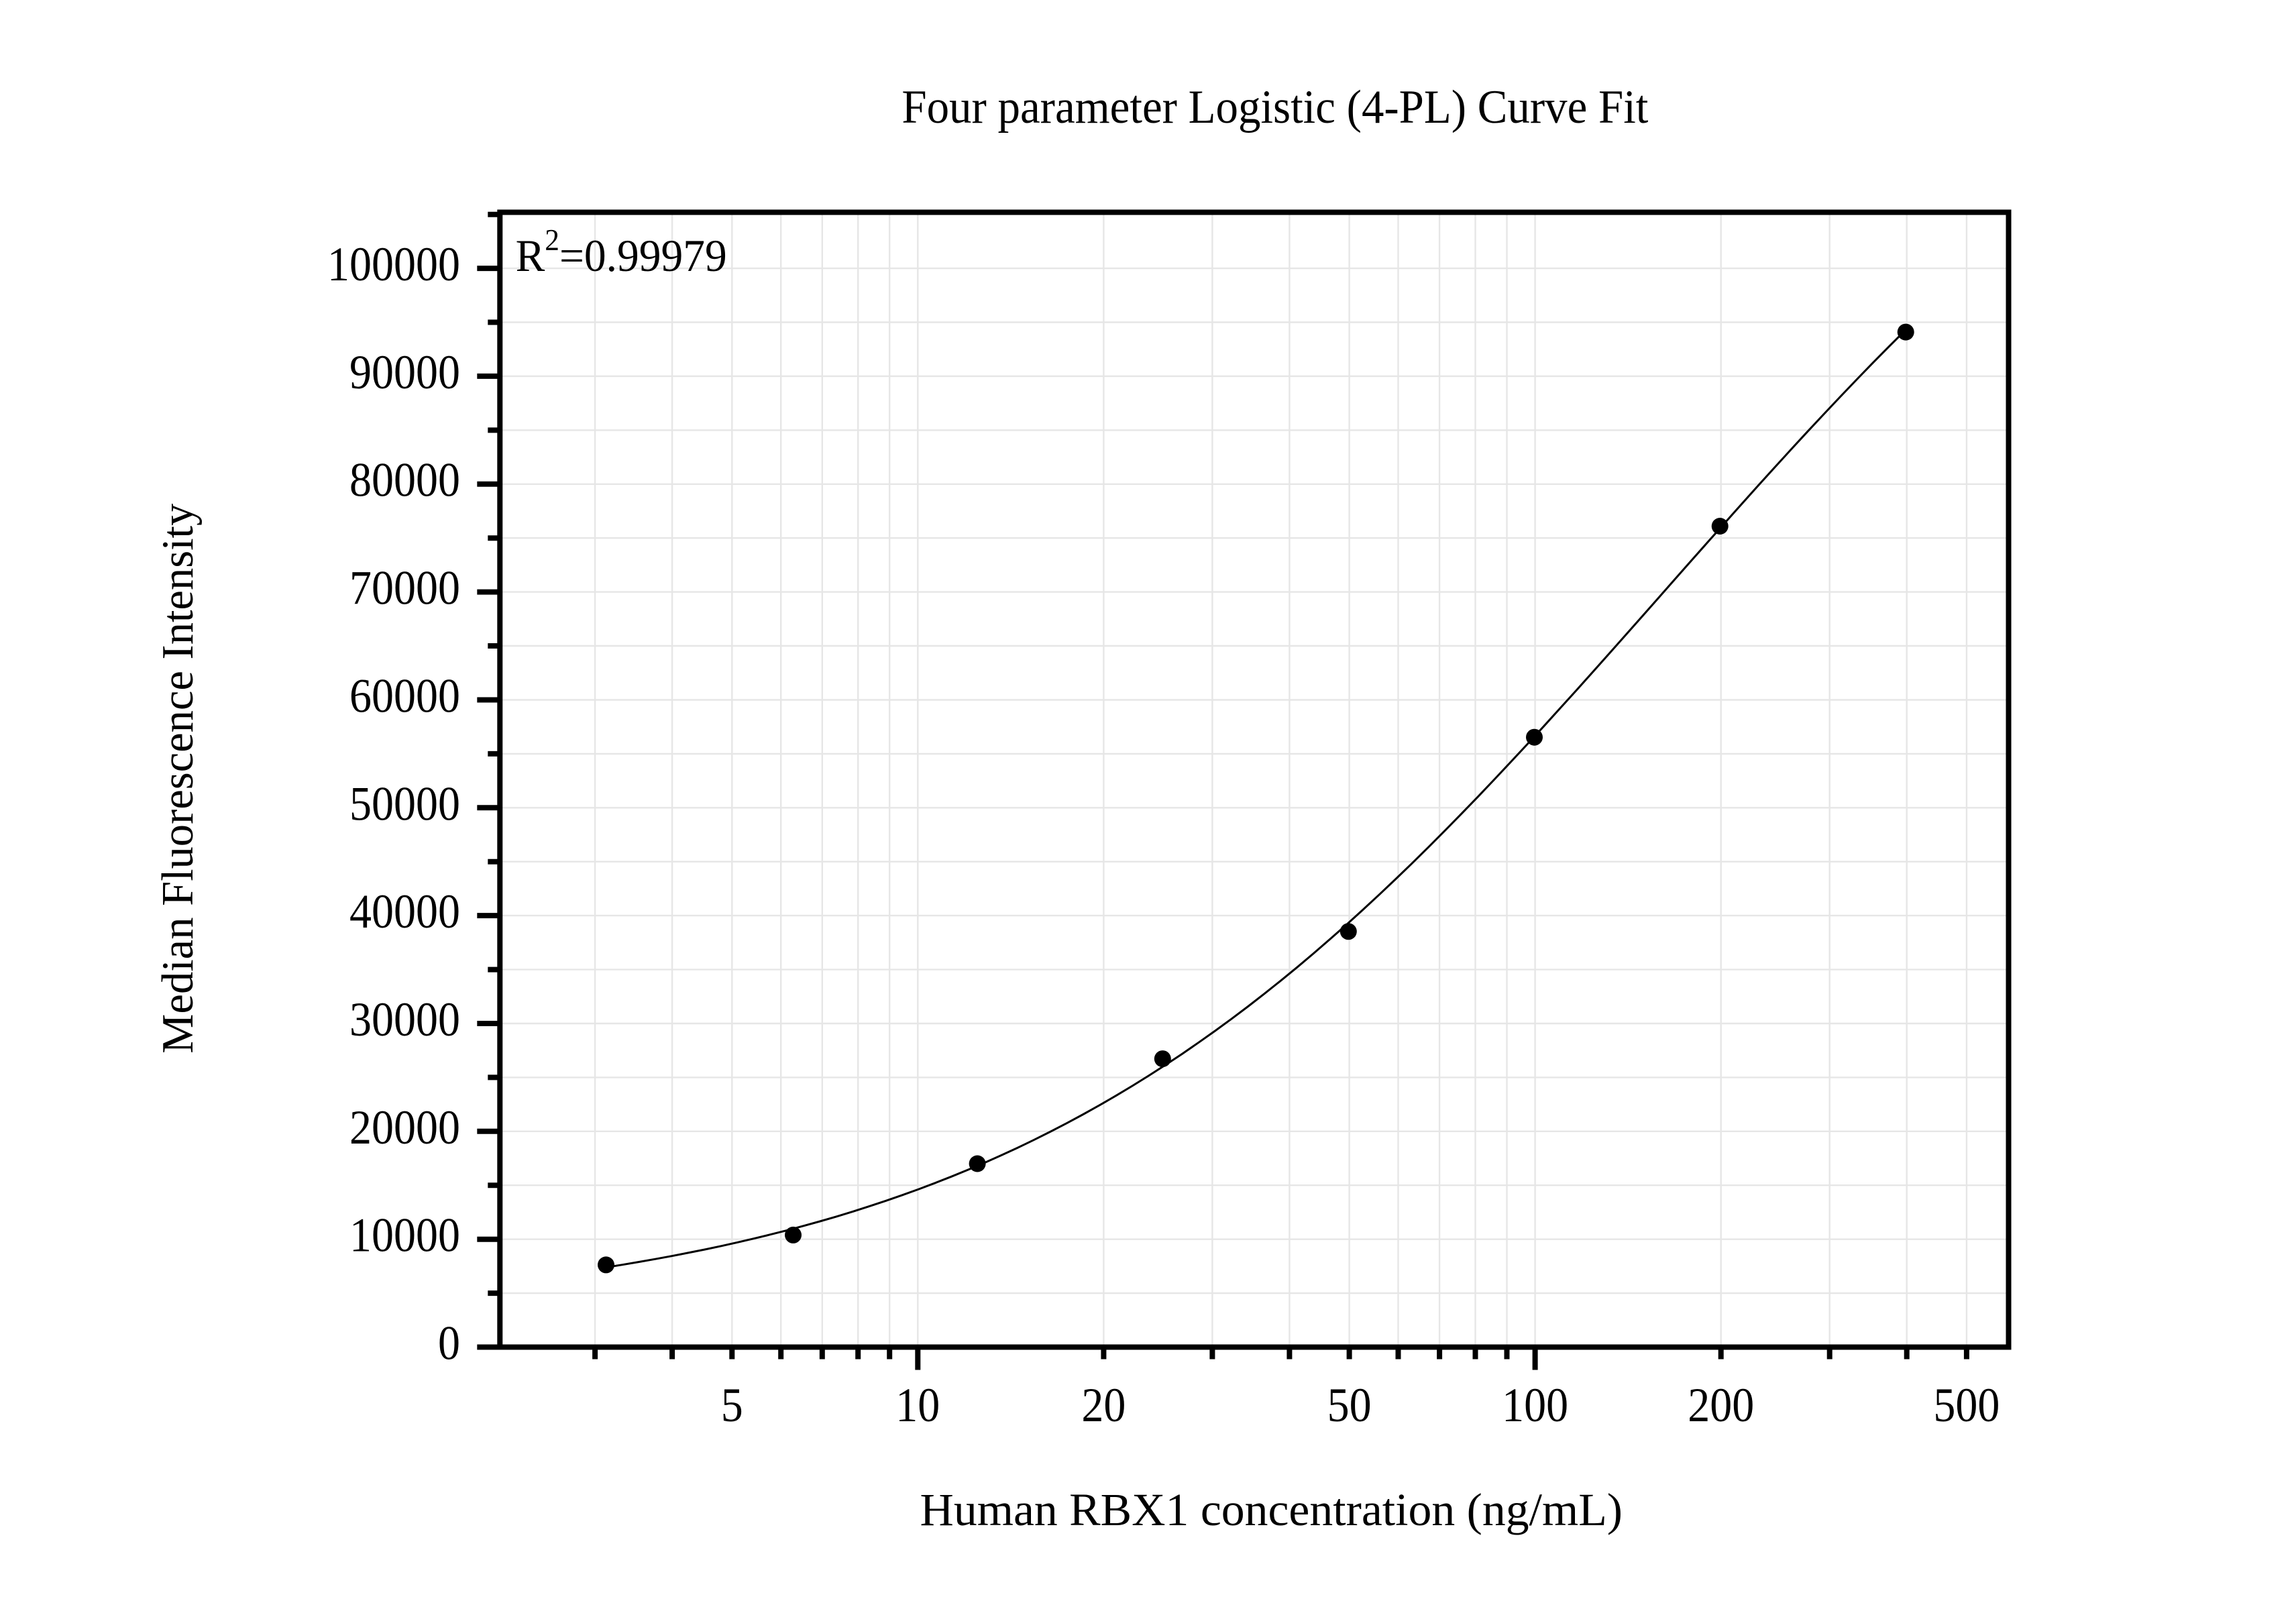  I want to click on svg-text: 30000, so click(404, 1019).